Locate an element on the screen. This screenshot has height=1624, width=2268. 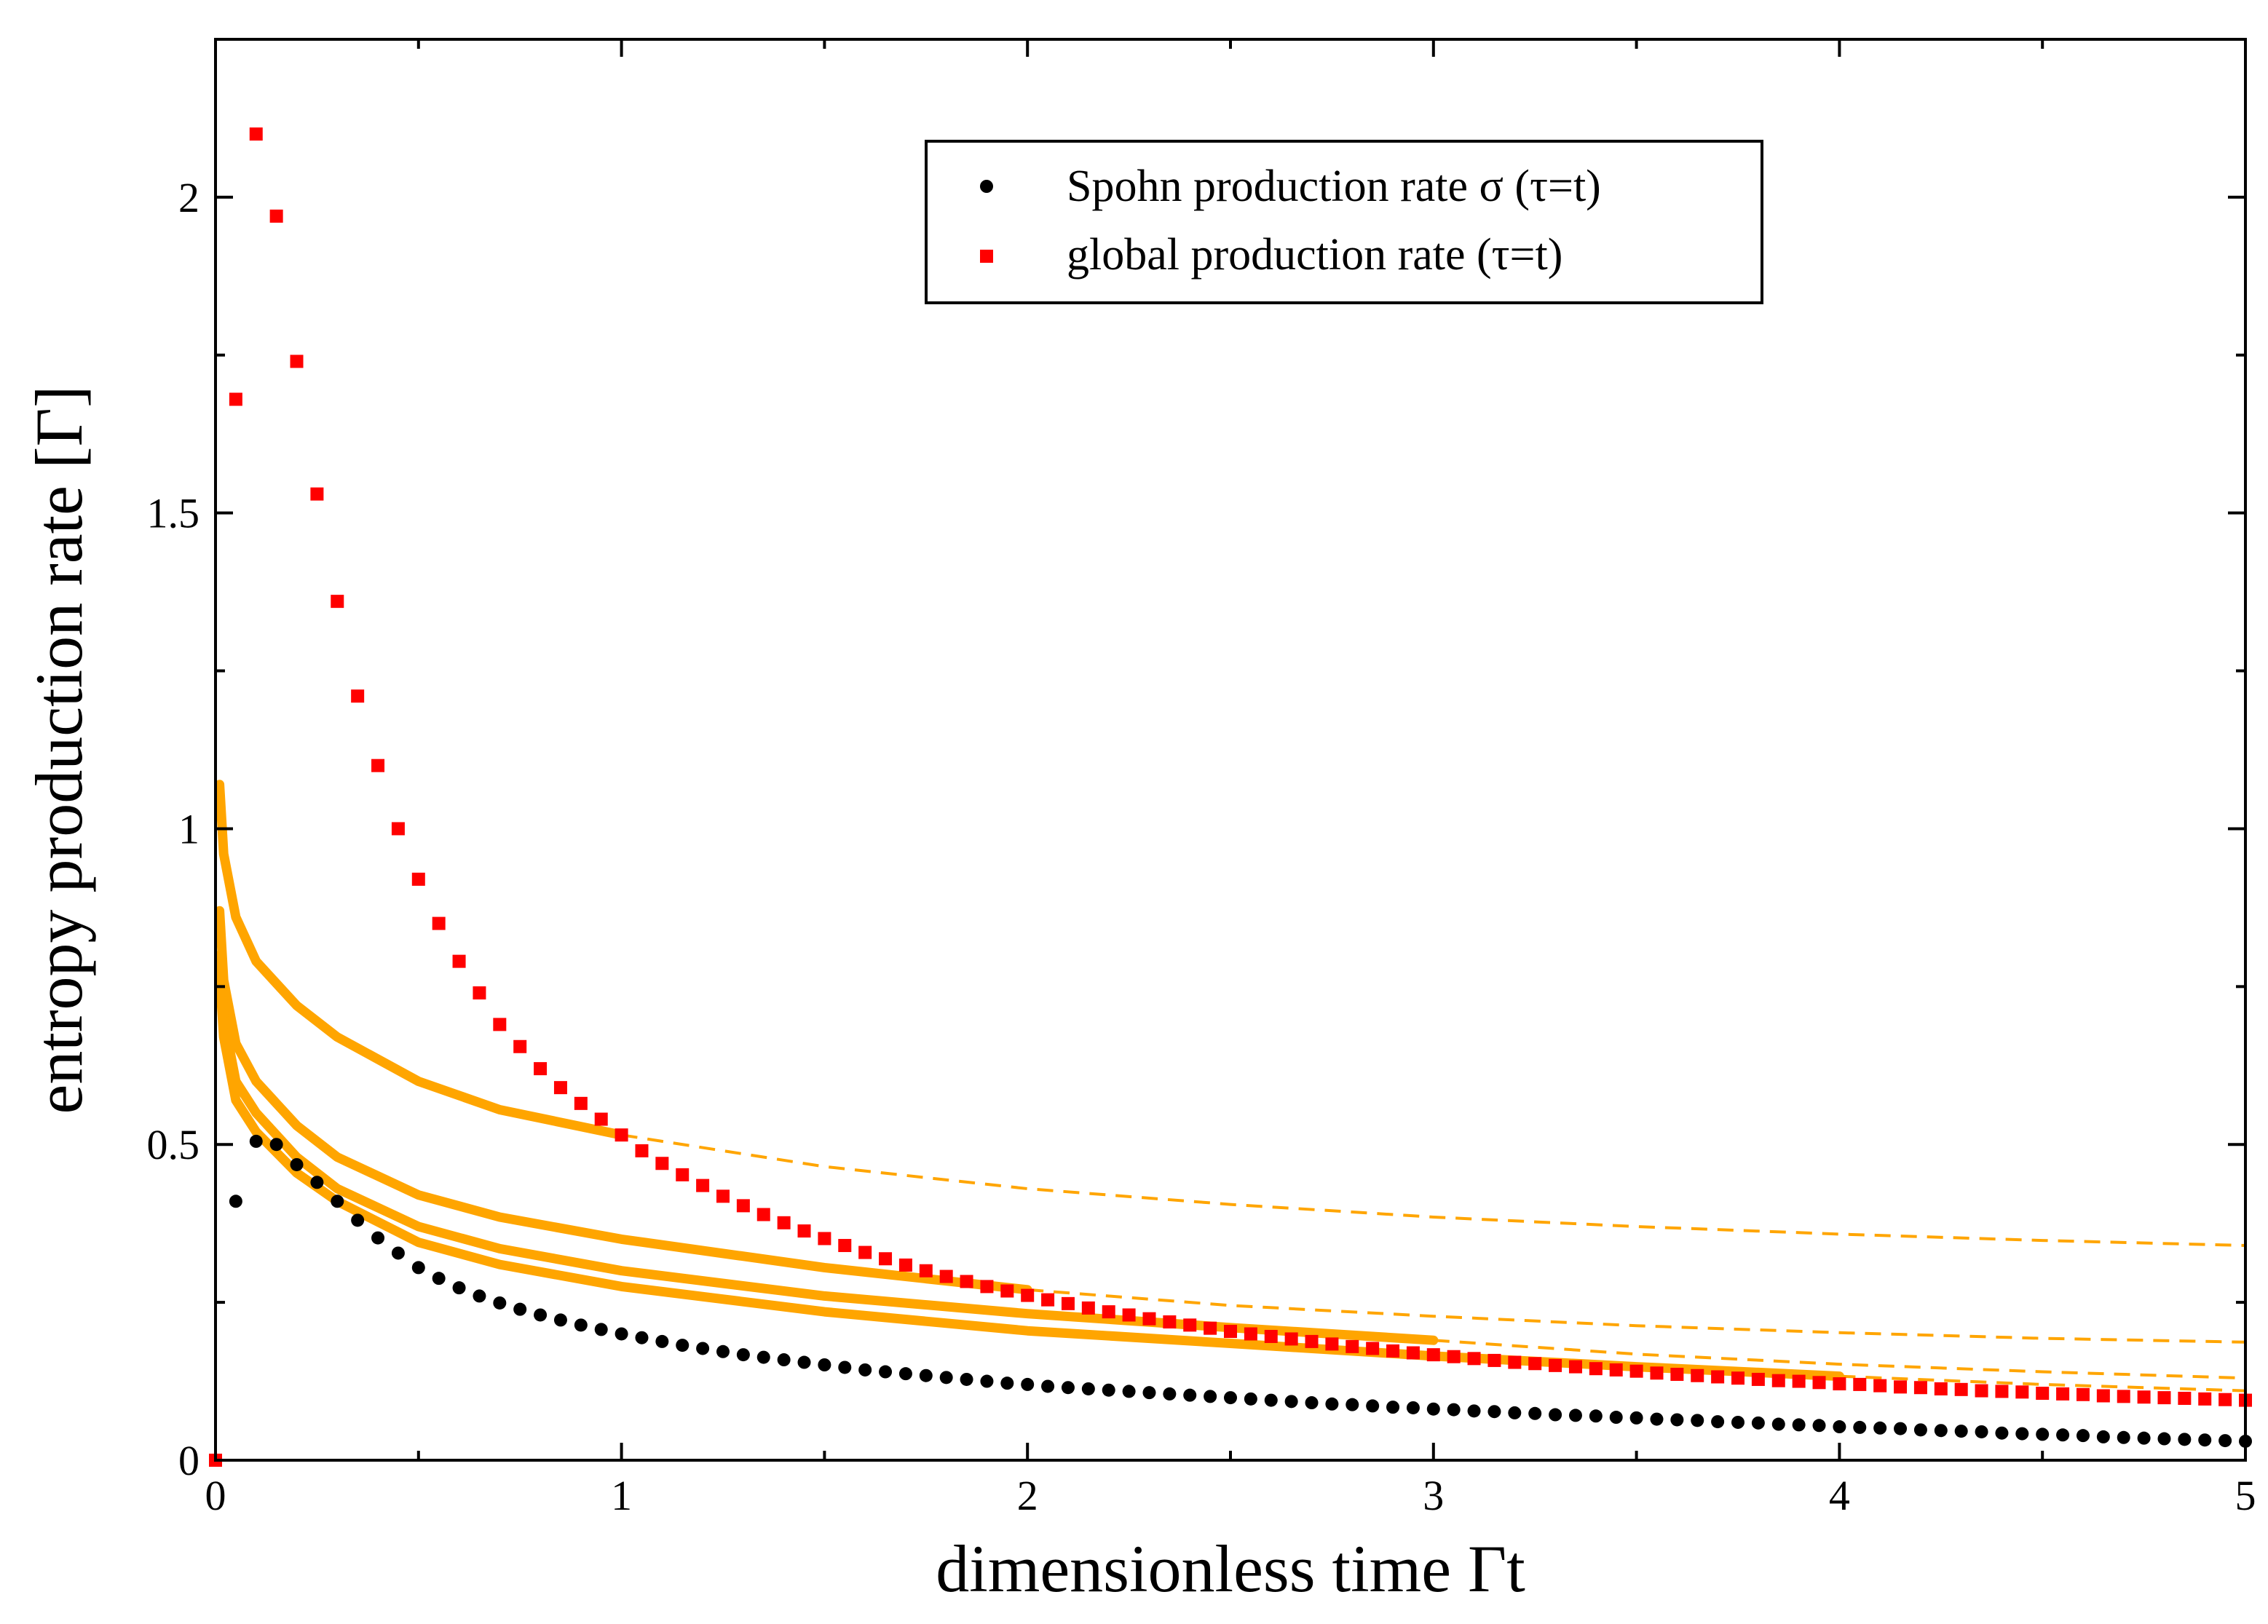
x-tick-label-4: 4 is located at coordinates (1840, 1496).